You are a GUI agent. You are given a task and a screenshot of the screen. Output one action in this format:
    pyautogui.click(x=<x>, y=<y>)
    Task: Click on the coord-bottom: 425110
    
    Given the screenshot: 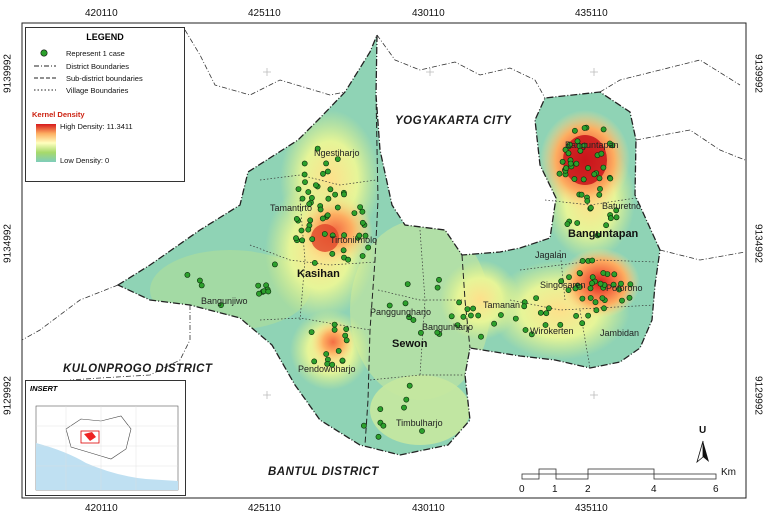 What is the action you would take?
    pyautogui.click(x=264, y=508)
    